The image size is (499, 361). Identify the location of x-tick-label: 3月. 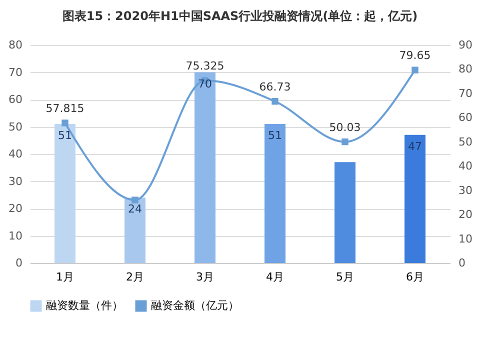
(205, 277).